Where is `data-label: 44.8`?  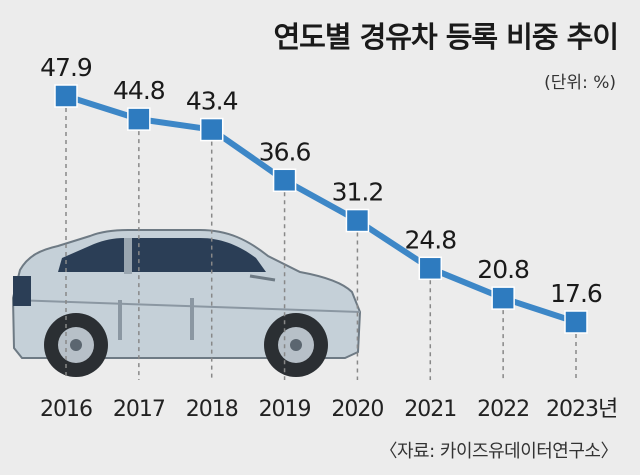
data-label: 44.8 is located at coordinates (139, 90).